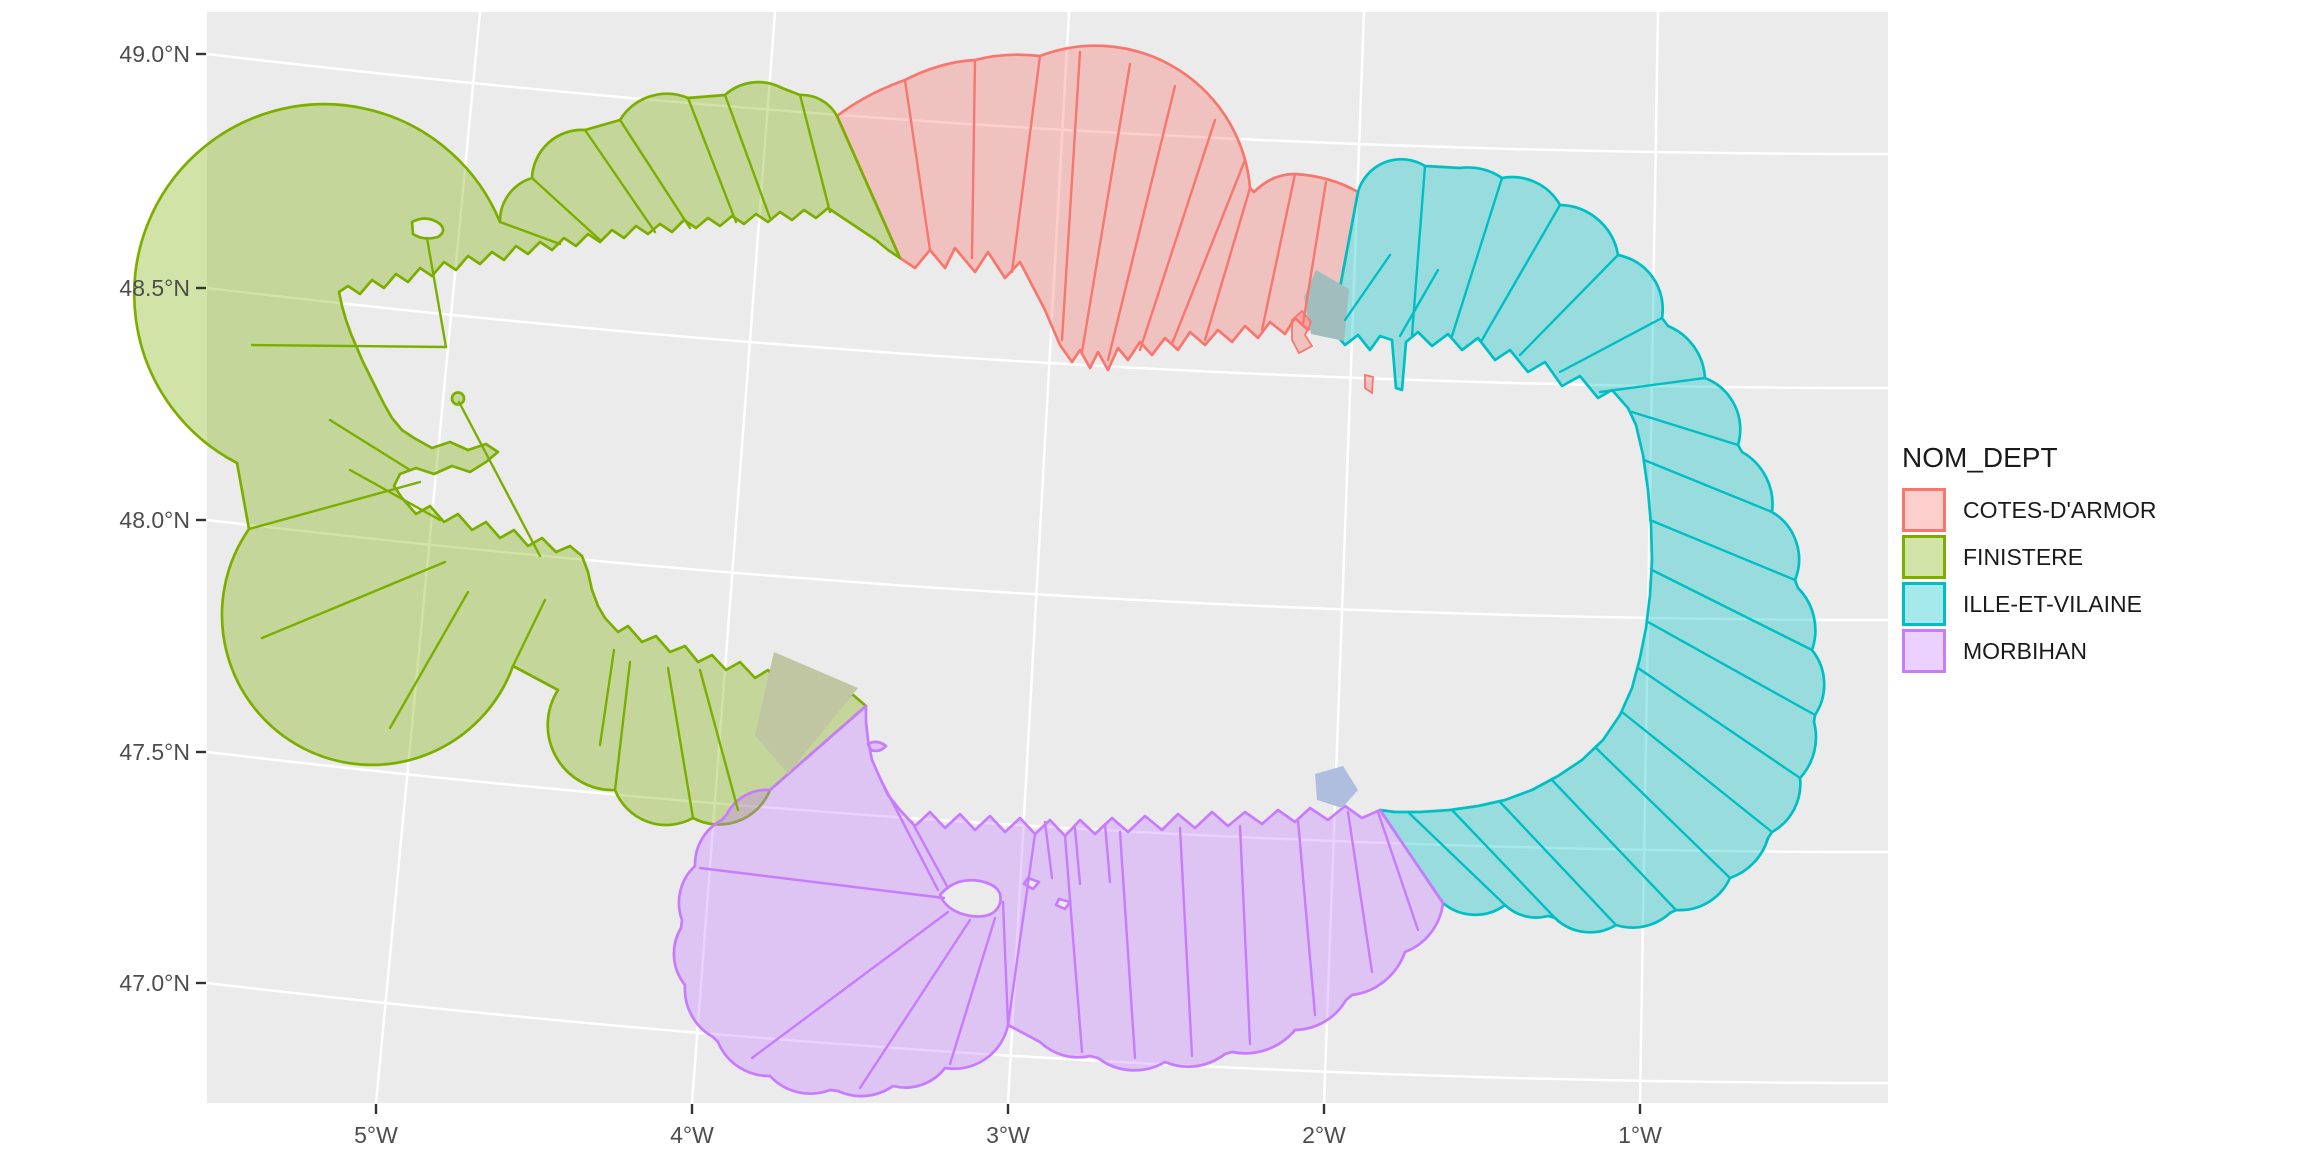 The height and width of the screenshot is (1152, 2304). What do you see at coordinates (2052, 603) in the screenshot?
I see `legend-label-ille-et-vilaine: ILLE-ET-VILAINE` at bounding box center [2052, 603].